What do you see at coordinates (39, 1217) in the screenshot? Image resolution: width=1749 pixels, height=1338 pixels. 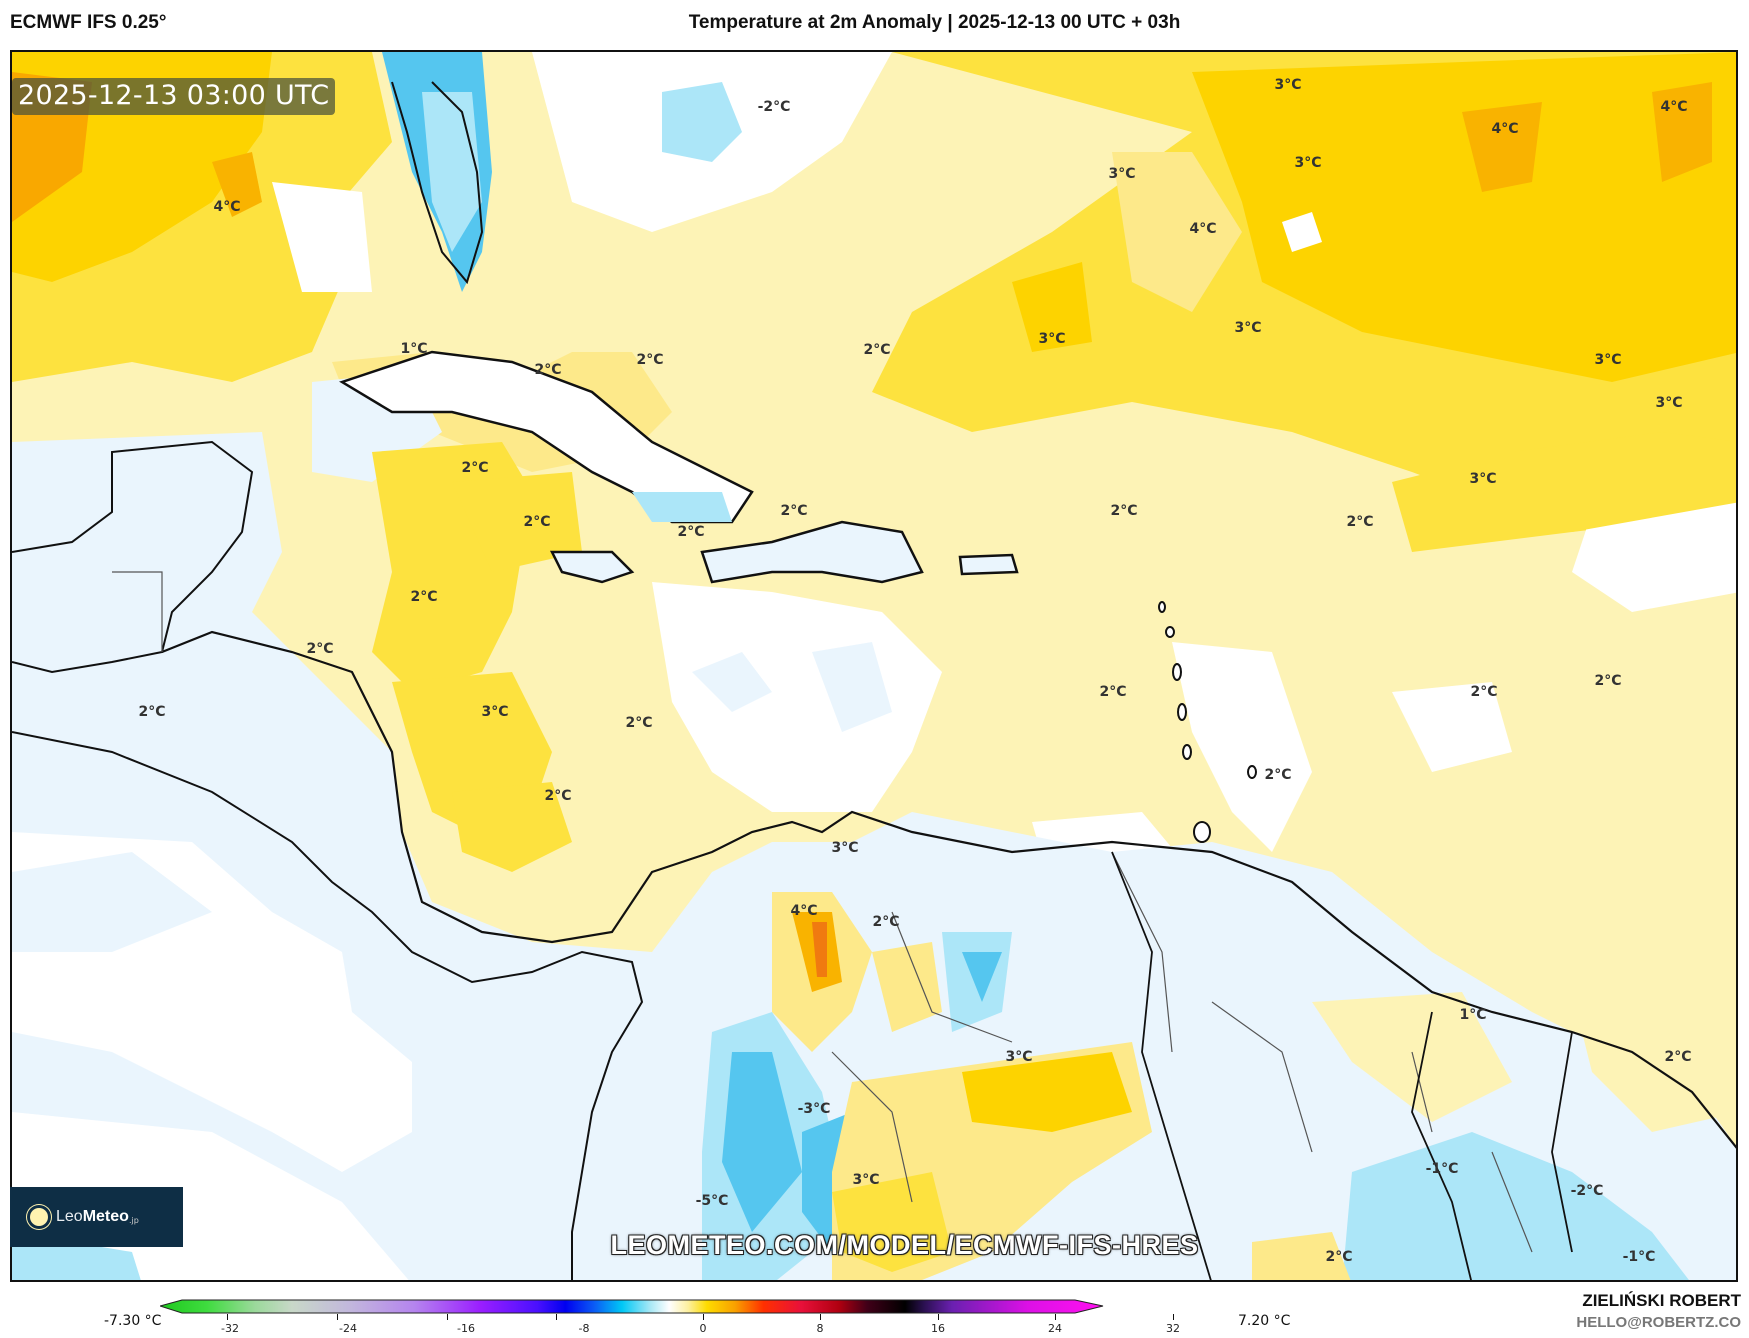 I see `sun-icon` at bounding box center [39, 1217].